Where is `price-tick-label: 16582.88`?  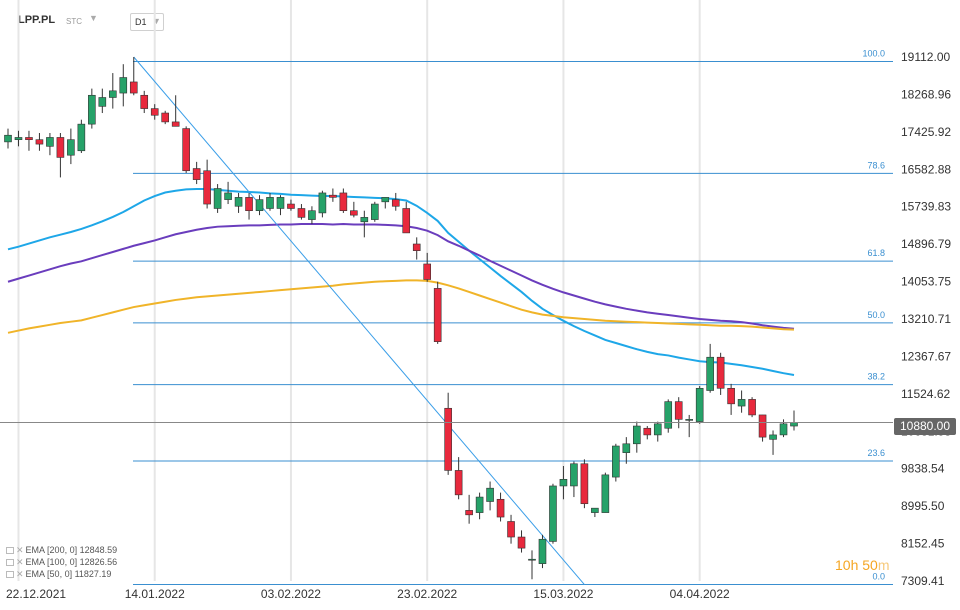 price-tick-label: 16582.88 is located at coordinates (926, 169).